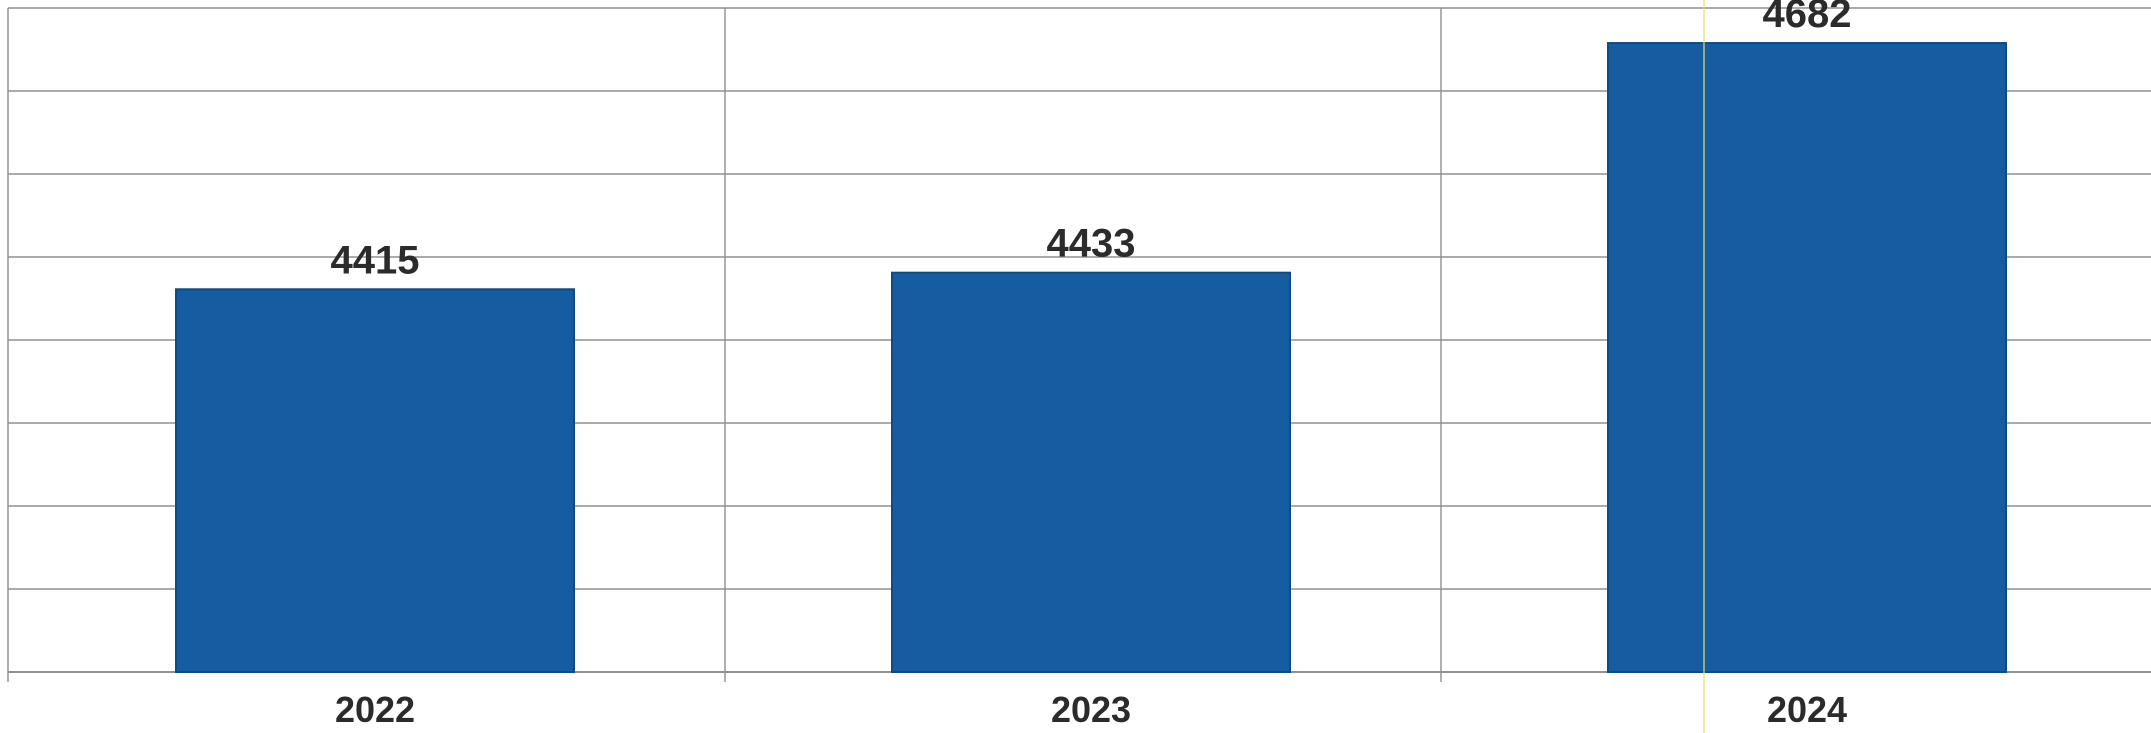 The width and height of the screenshot is (2151, 733). Describe the element at coordinates (375, 260) in the screenshot. I see `value-label-2022: 4415` at that location.